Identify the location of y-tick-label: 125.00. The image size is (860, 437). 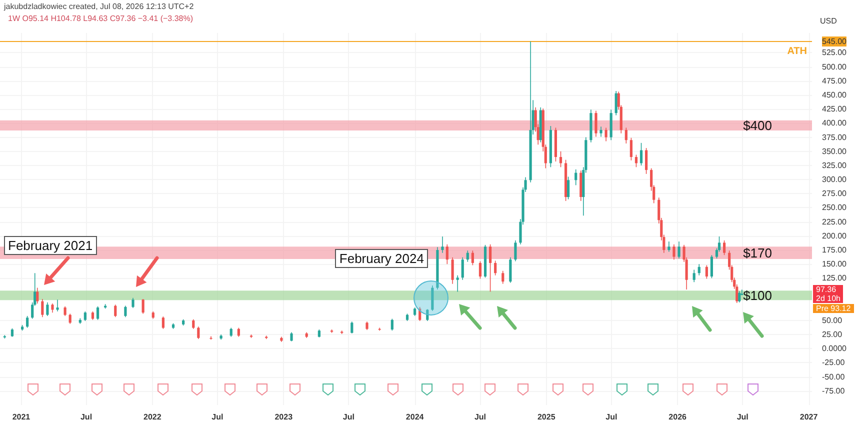
(835, 278).